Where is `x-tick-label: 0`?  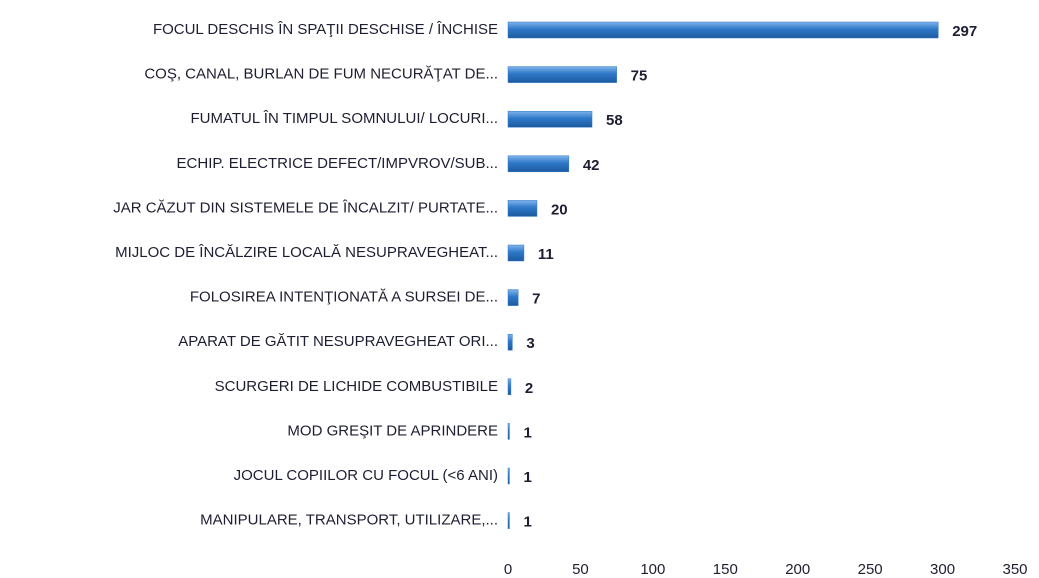
x-tick-label: 0 is located at coordinates (508, 569).